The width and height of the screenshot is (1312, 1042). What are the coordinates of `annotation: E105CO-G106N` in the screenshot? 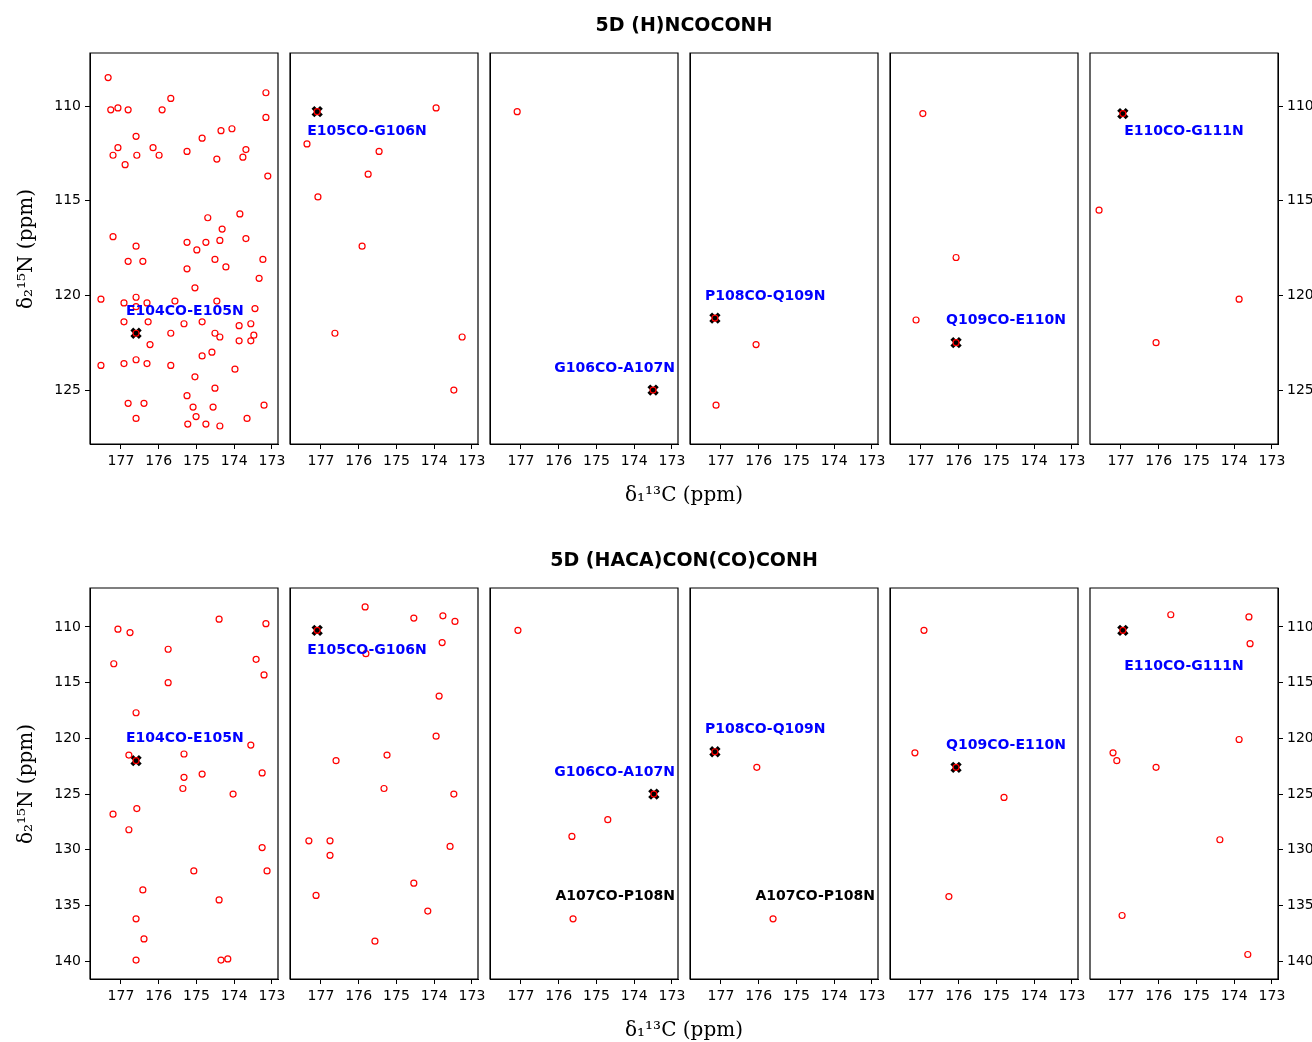 It's located at (367, 130).